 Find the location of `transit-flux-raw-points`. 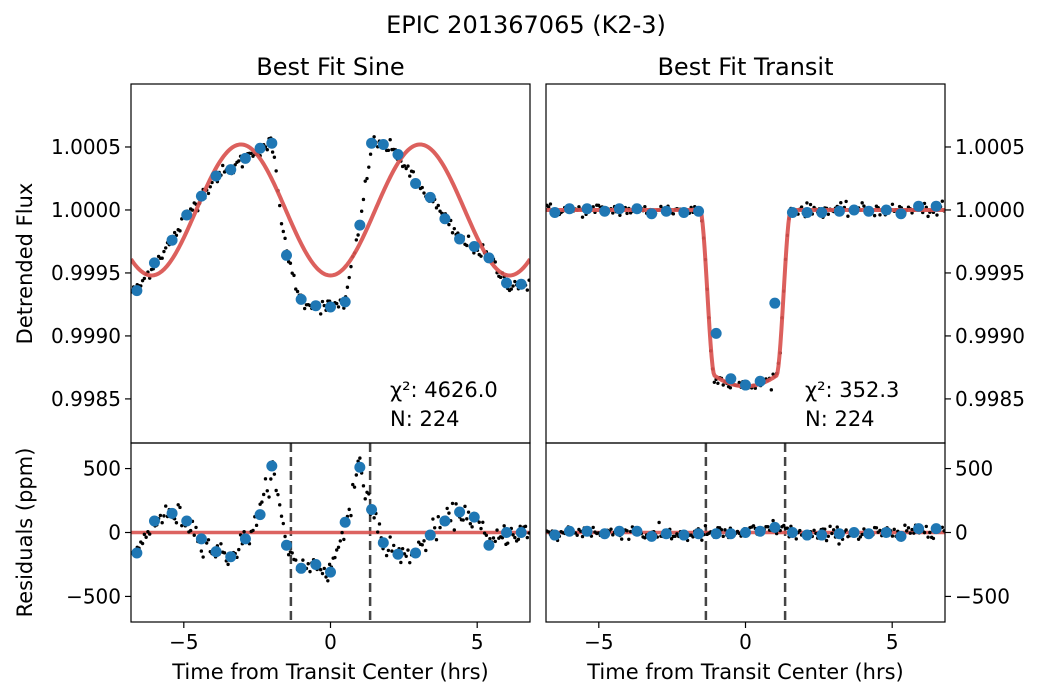

transit-flux-raw-points is located at coordinates (745, 295).